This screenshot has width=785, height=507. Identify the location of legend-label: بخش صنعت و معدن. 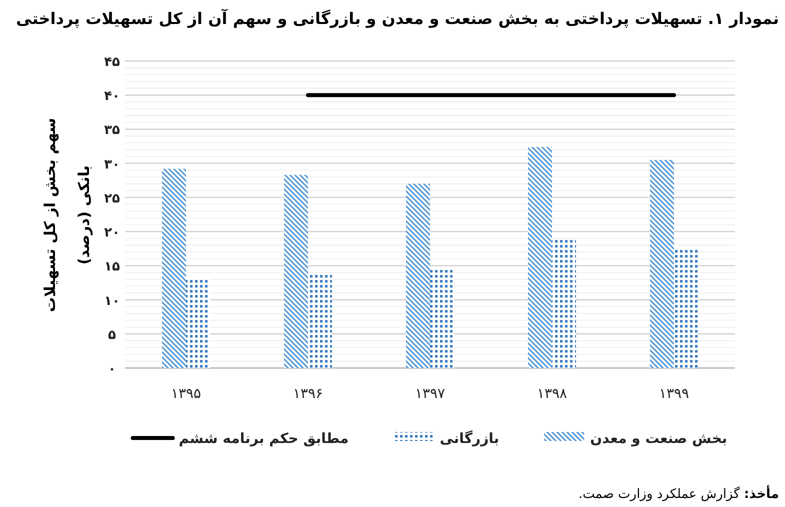
(659, 439).